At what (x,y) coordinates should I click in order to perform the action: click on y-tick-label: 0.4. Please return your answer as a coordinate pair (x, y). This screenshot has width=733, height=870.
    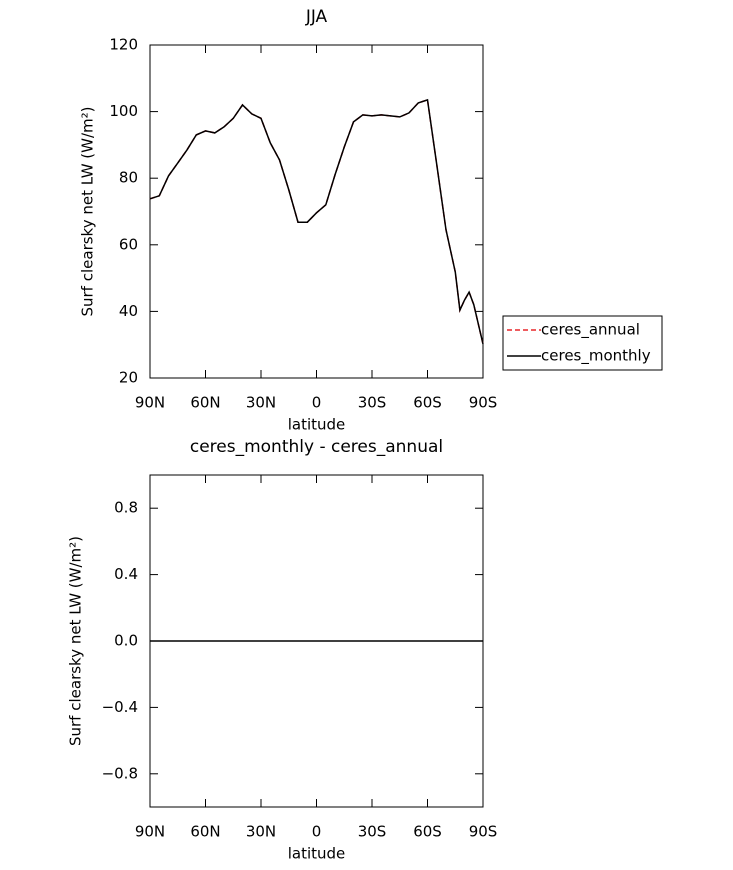
    Looking at the image, I should click on (126, 574).